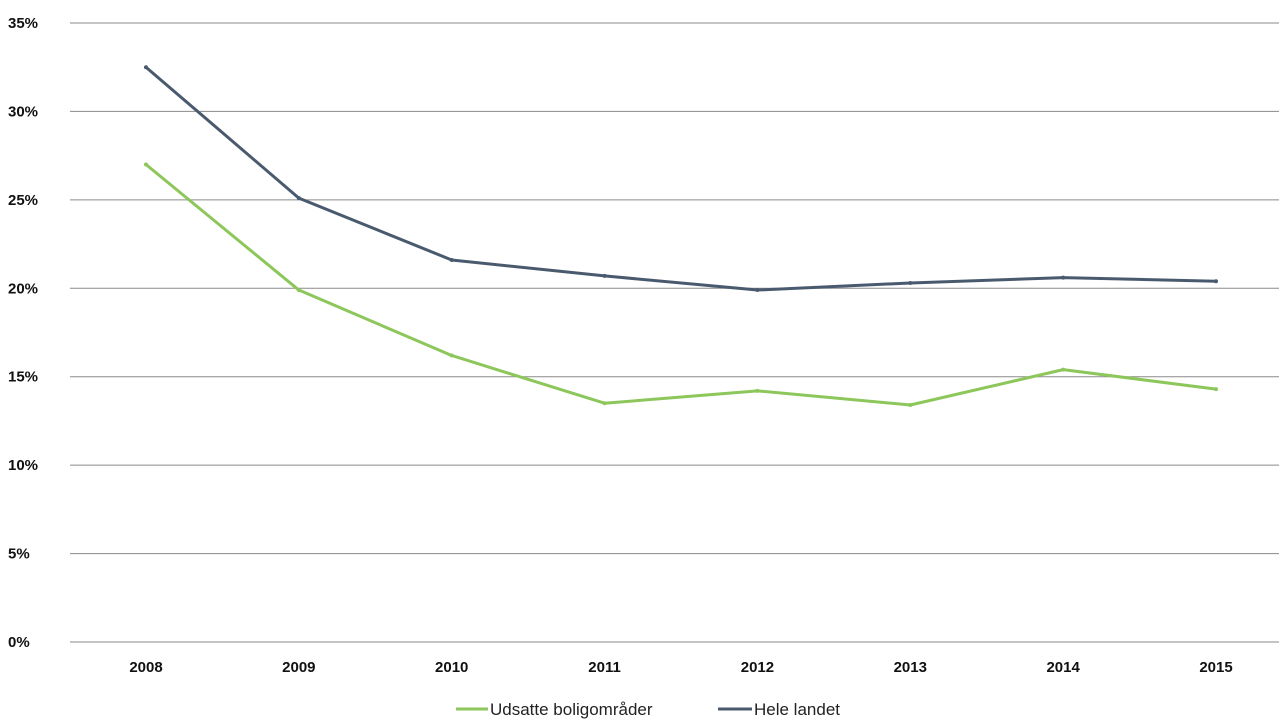 This screenshot has width=1279, height=720. I want to click on legend: Udsatte boligområder Hele landet, so click(648, 709).